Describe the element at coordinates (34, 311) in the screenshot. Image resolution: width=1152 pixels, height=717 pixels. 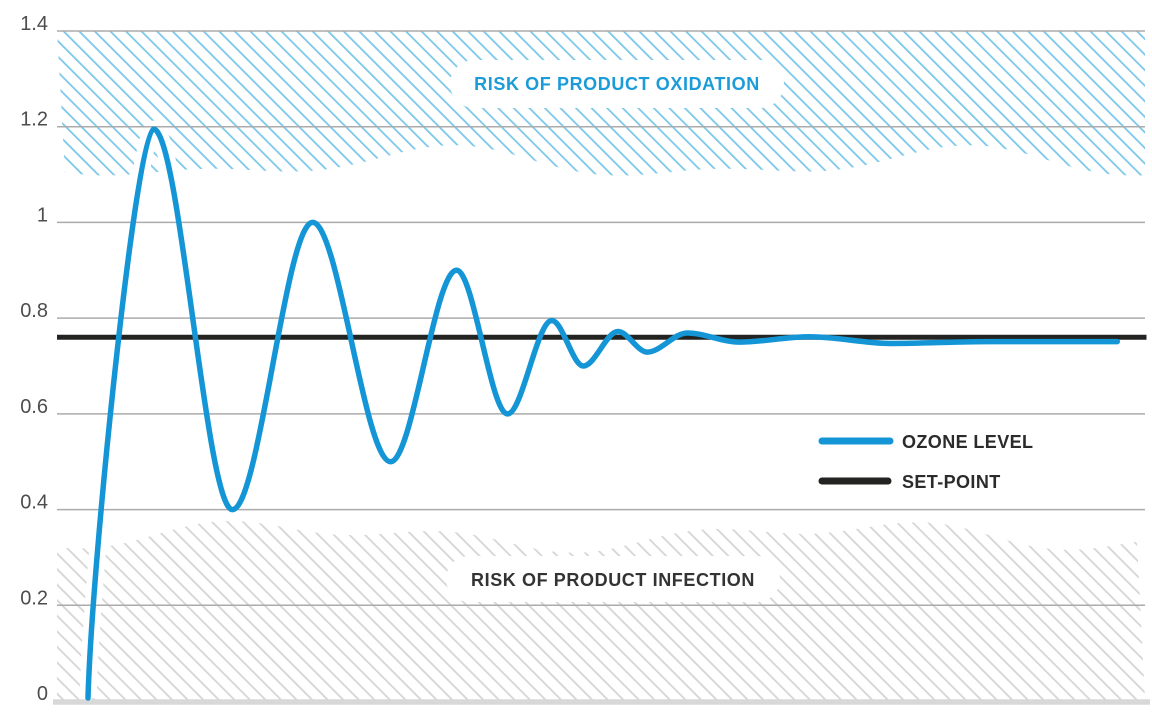
I see `y-tick-label: 0.8` at that location.